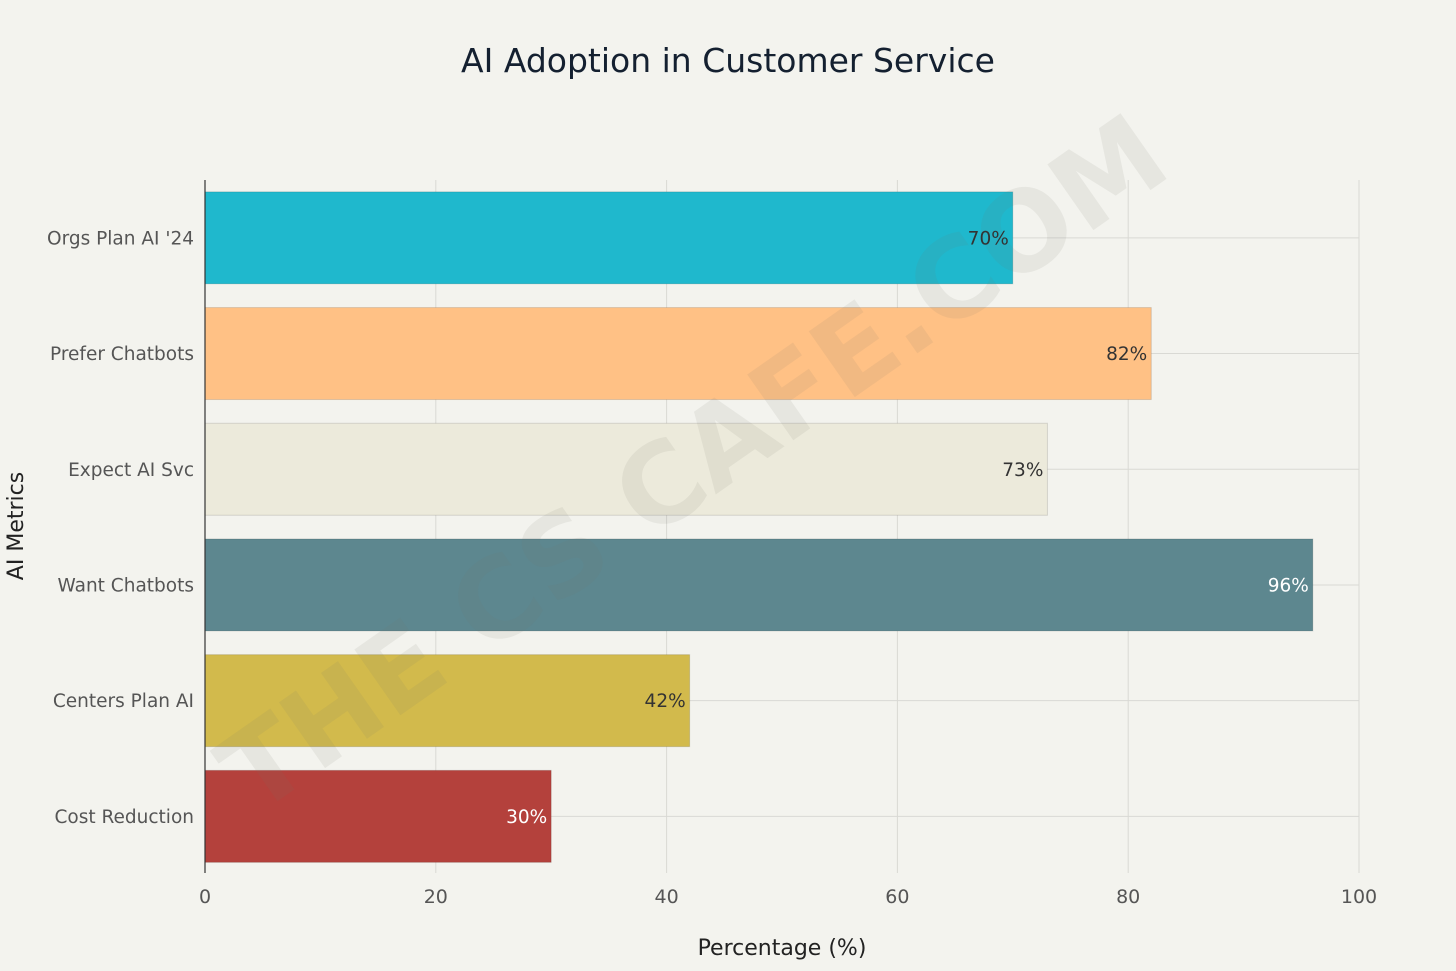 The image size is (1456, 971). Describe the element at coordinates (436, 897) in the screenshot. I see `x-tick-label: 20` at that location.